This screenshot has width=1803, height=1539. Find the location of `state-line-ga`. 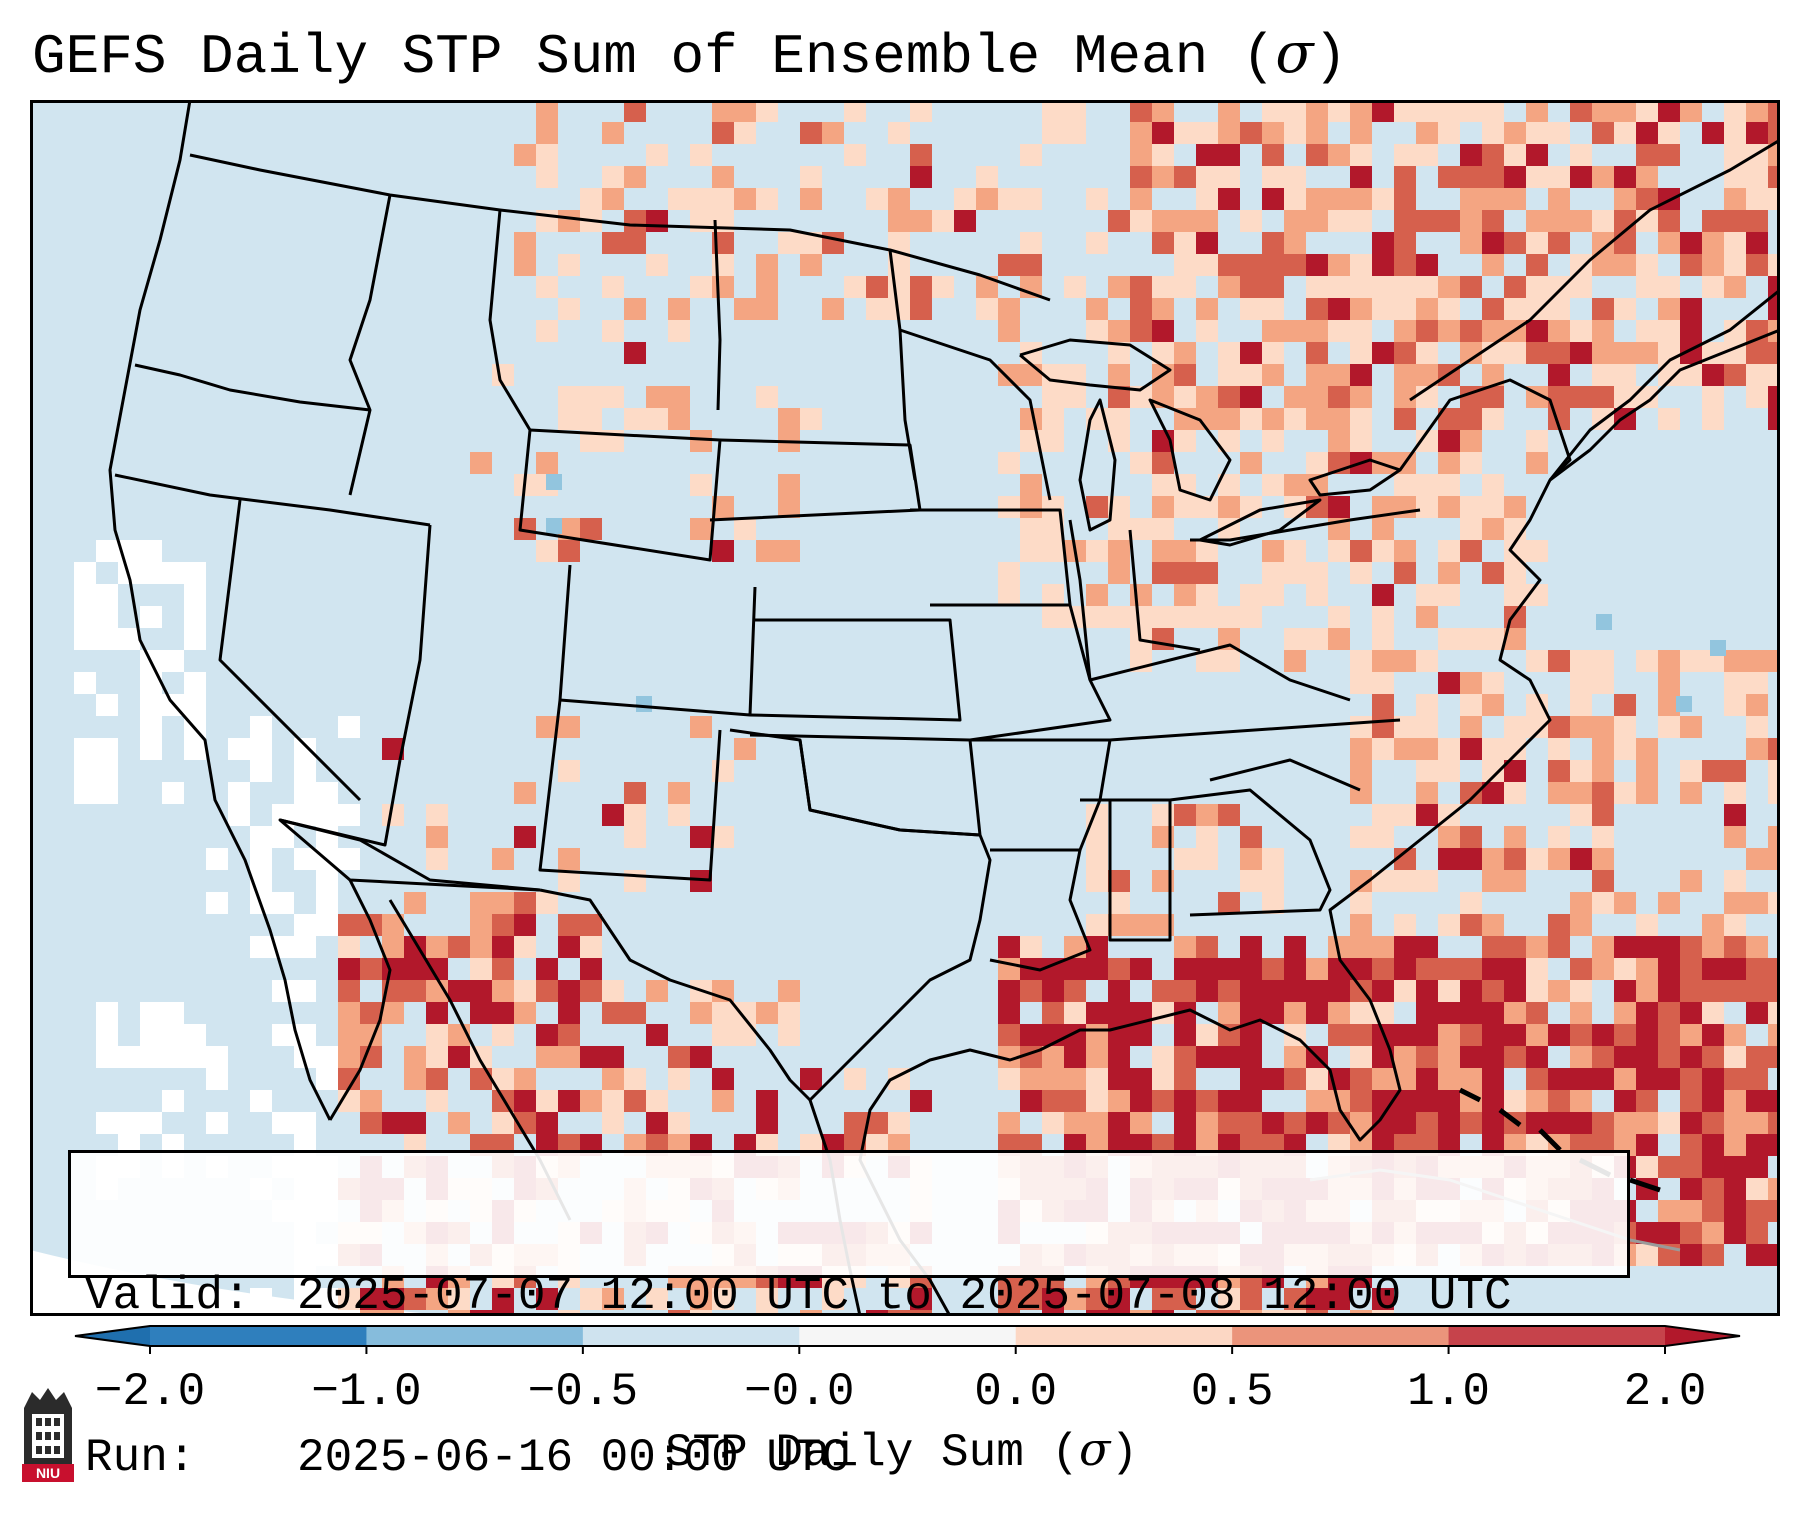

state-line-ga is located at coordinates (1250, 852).